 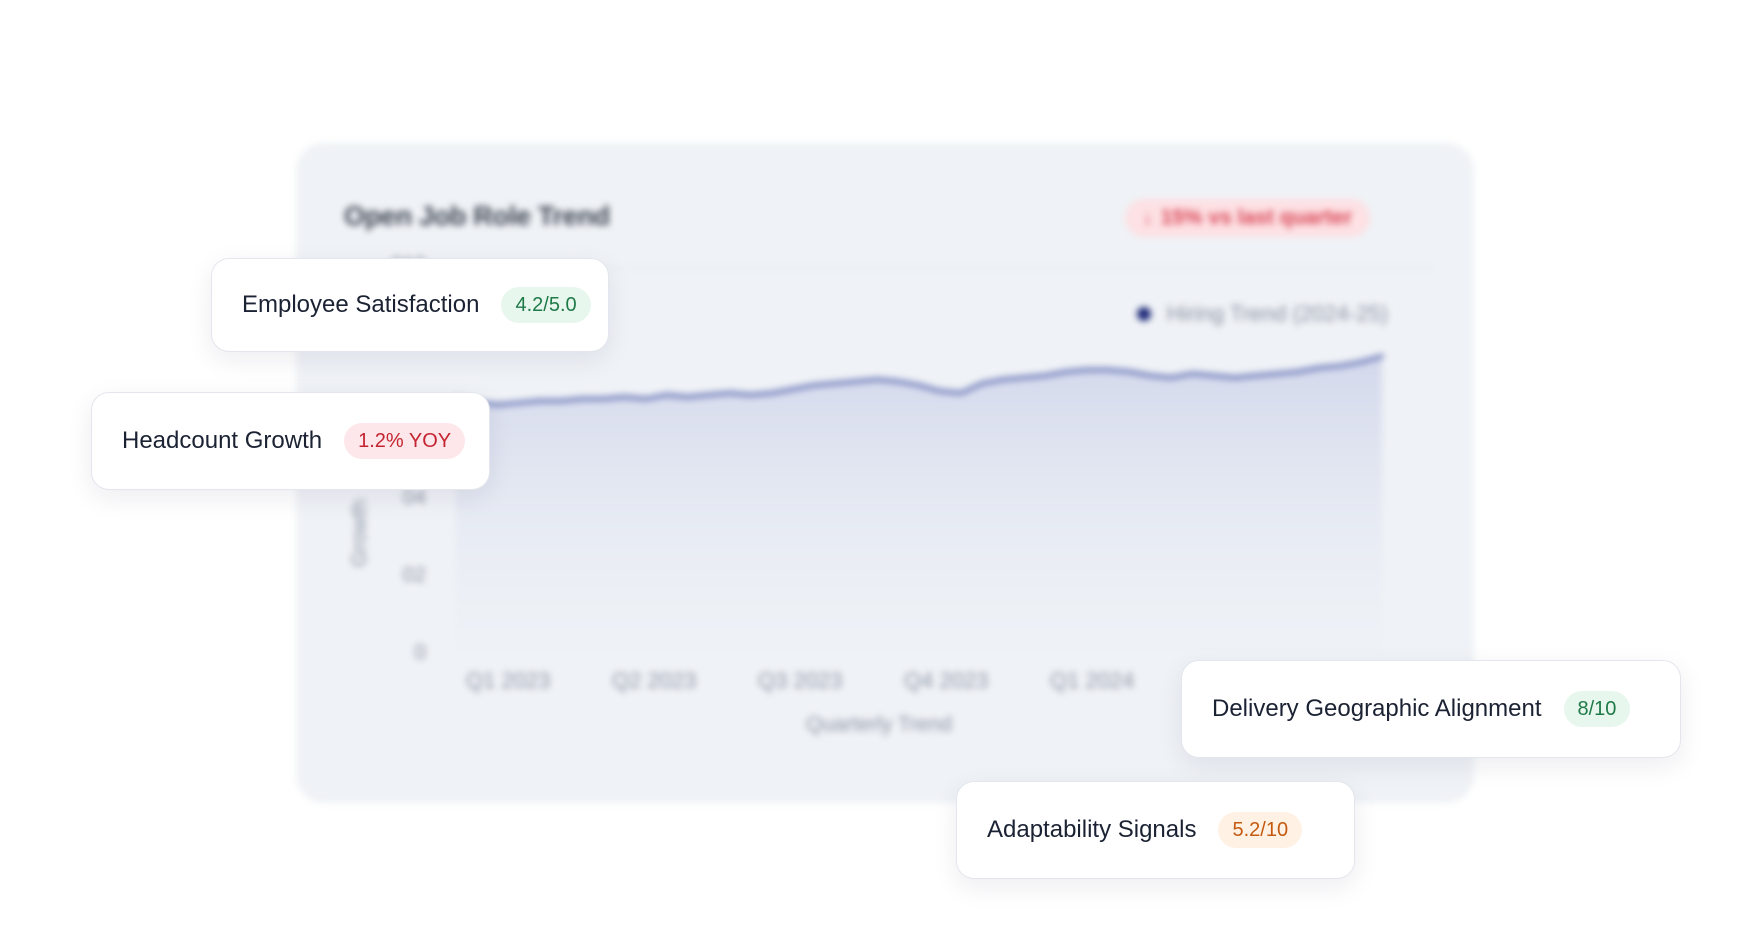 I want to click on metric-label: Employee Satisfaction, so click(x=361, y=304).